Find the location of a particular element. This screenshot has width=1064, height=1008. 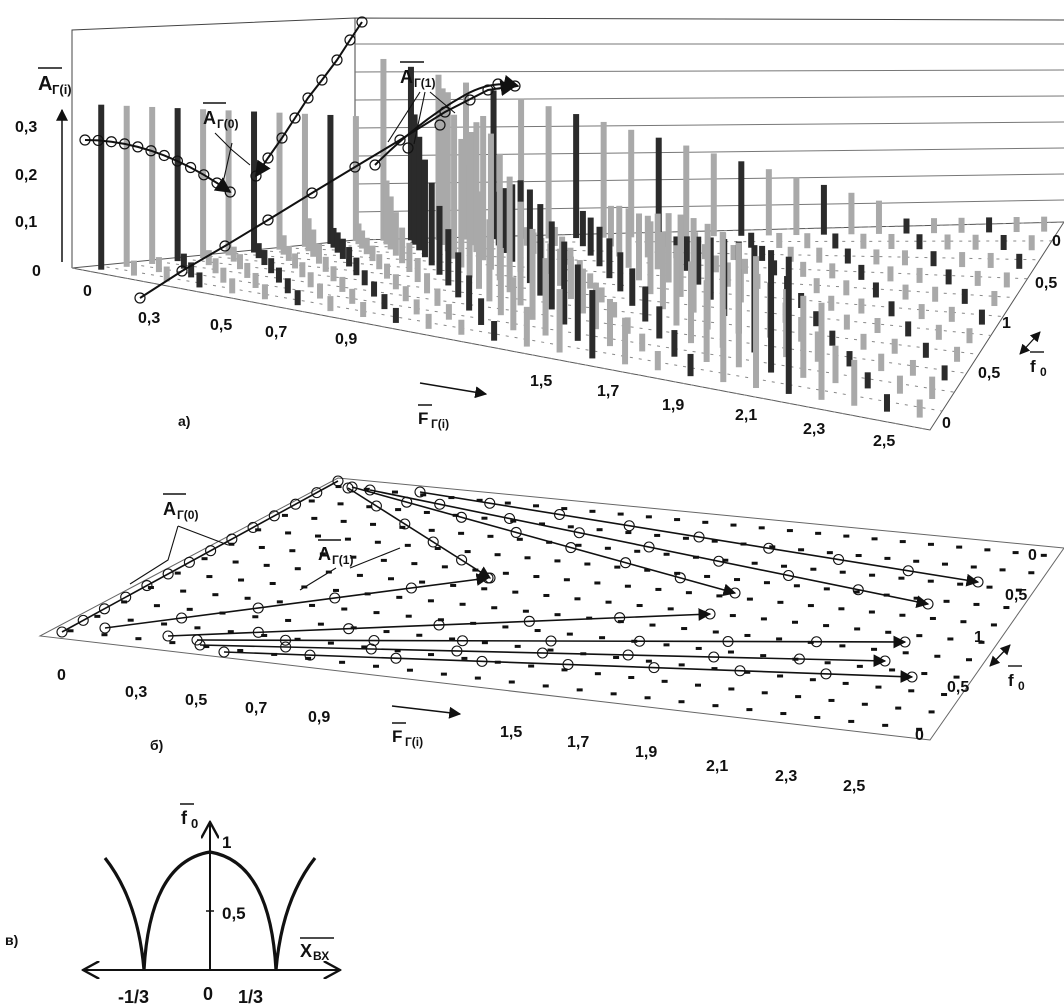

panel-b-y-tick-1: 0,5 is located at coordinates (958, 687).